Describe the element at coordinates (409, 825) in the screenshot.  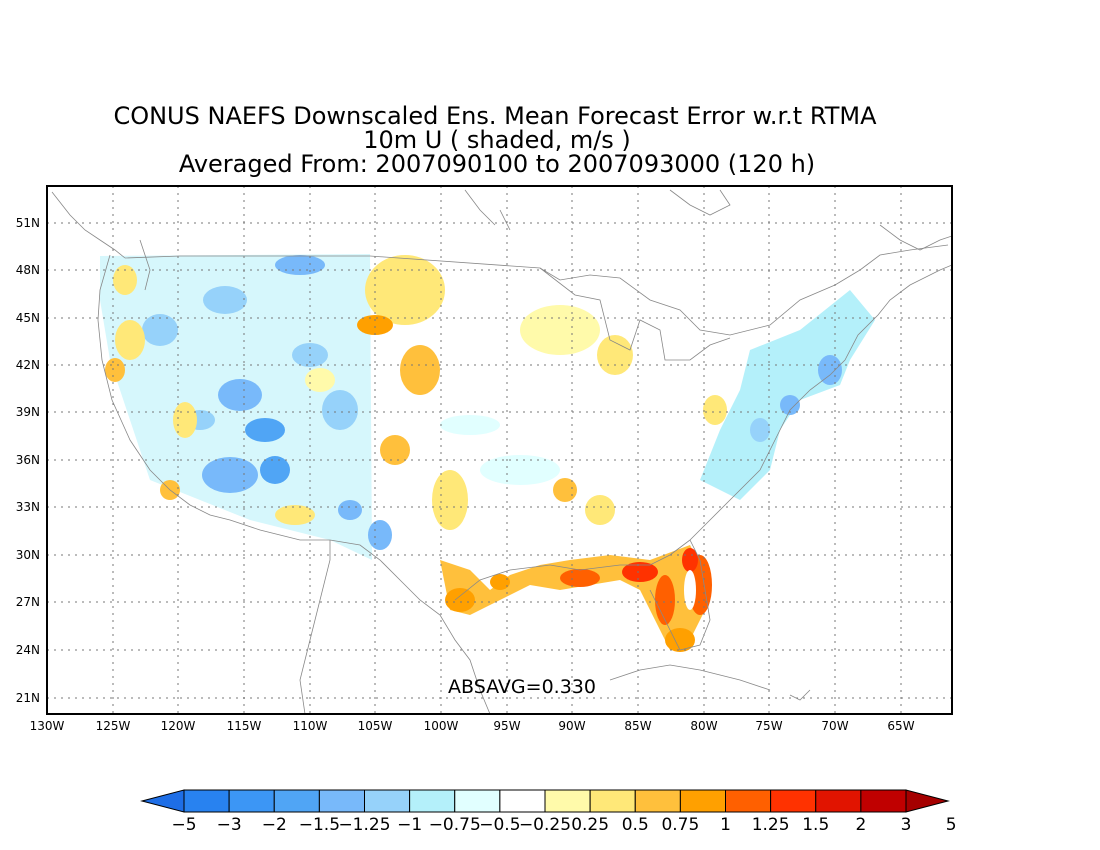
I see `colorbar-label: −1` at that location.